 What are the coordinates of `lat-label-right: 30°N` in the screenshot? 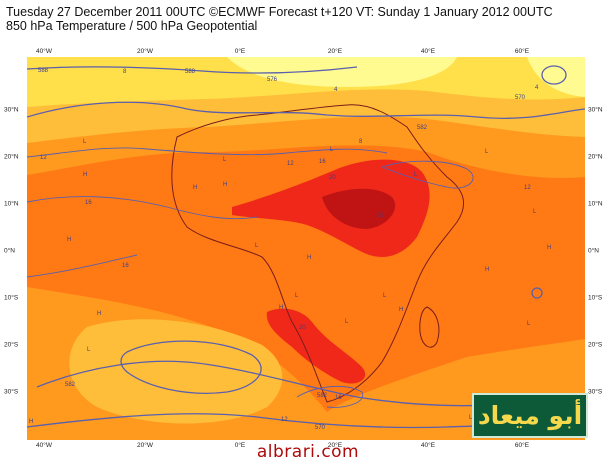 It's located at (595, 110).